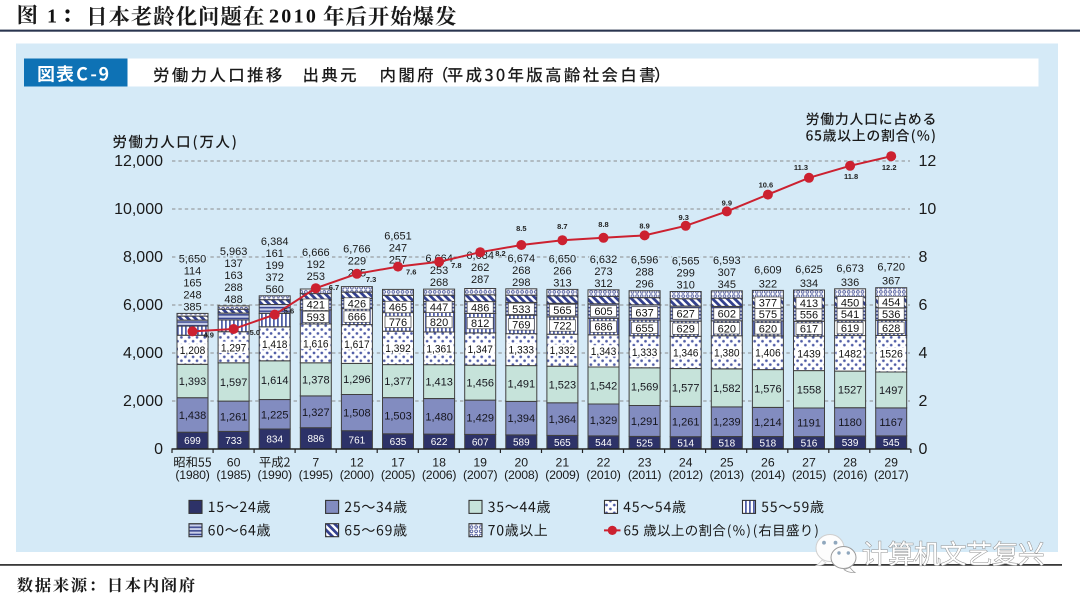 This screenshot has width=1080, height=601. What do you see at coordinates (357, 345) in the screenshot?
I see `svg-text: 1,617` at bounding box center [357, 345].